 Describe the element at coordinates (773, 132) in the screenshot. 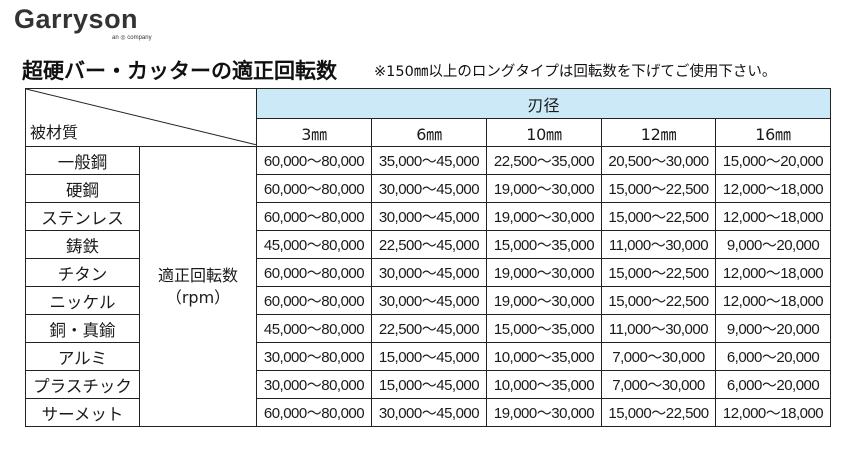

I see `diameter-header-5: 16㎜` at that location.